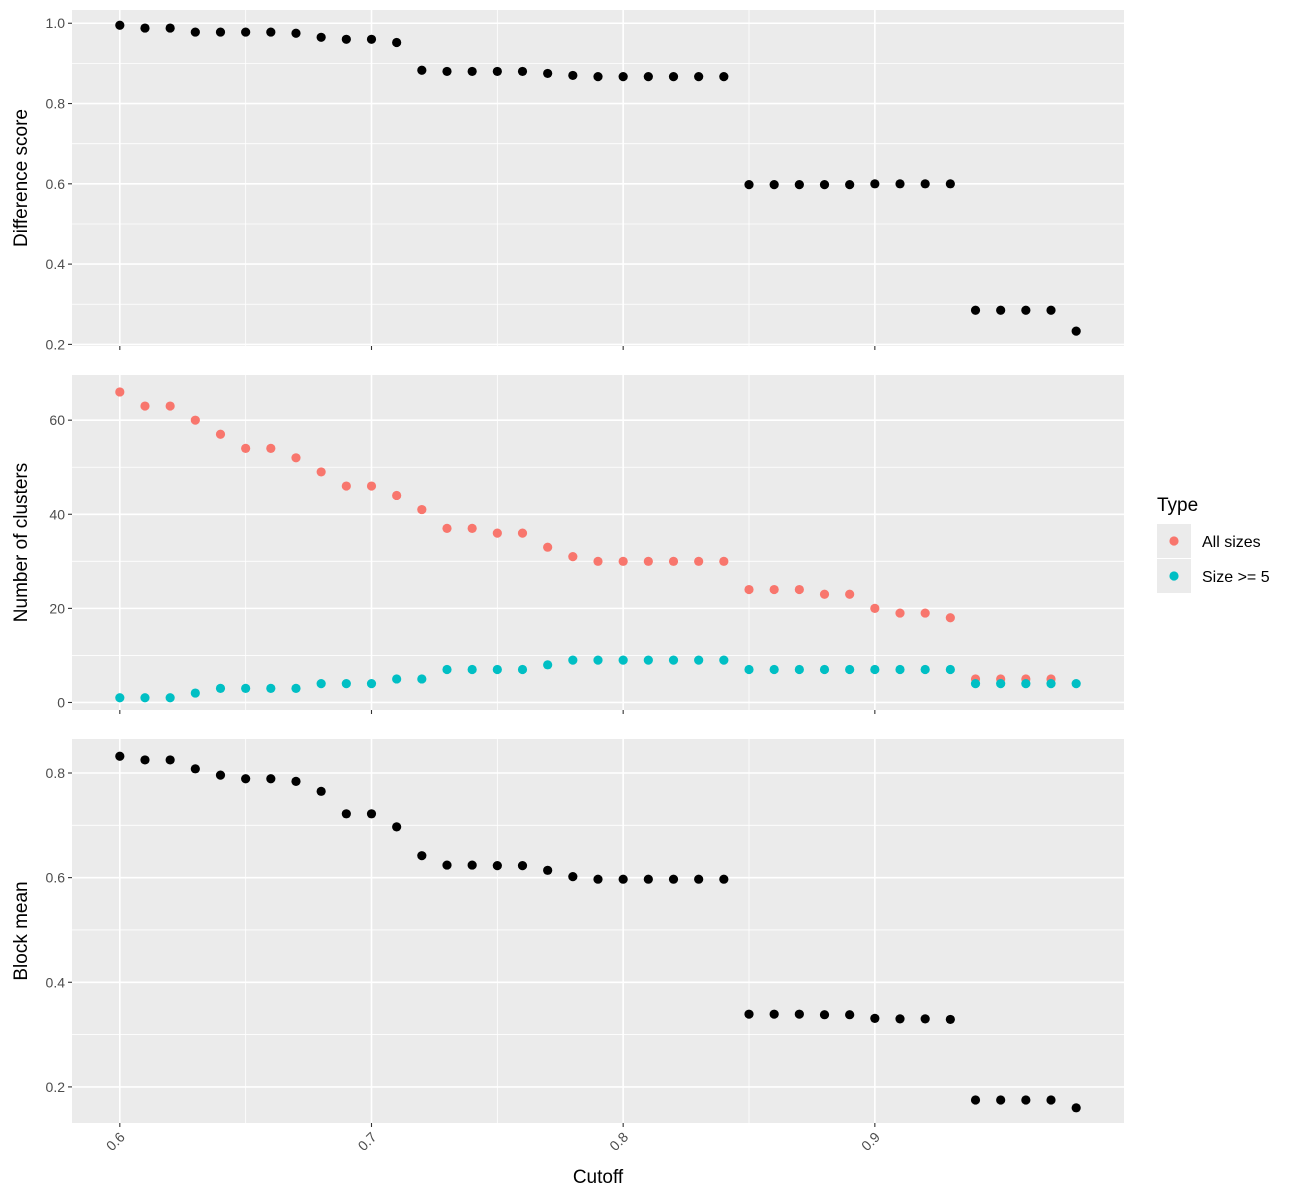 This screenshot has height=1200, width=1300. Describe the element at coordinates (1177, 505) in the screenshot. I see `legend-title: Type` at that location.